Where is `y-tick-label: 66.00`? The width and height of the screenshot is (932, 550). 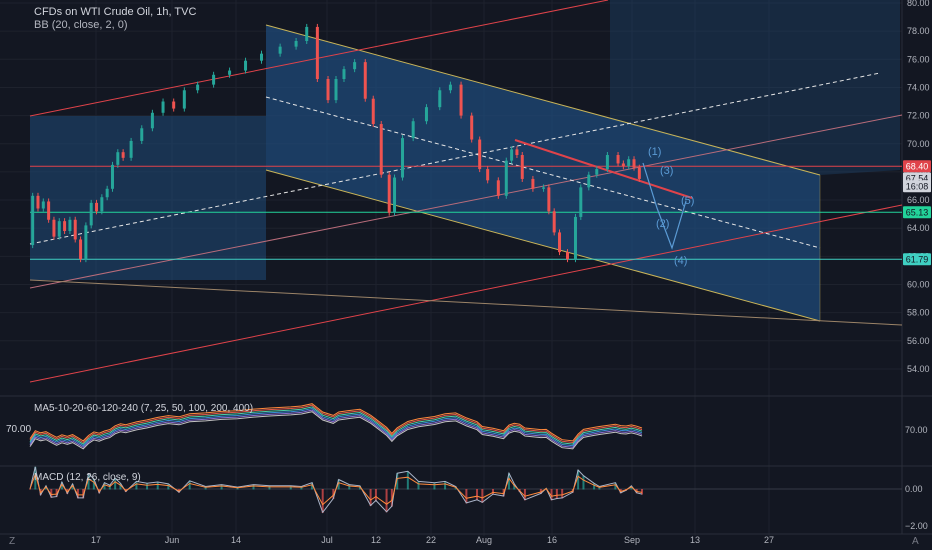
y-tick-label: 66.00 is located at coordinates (918, 200).